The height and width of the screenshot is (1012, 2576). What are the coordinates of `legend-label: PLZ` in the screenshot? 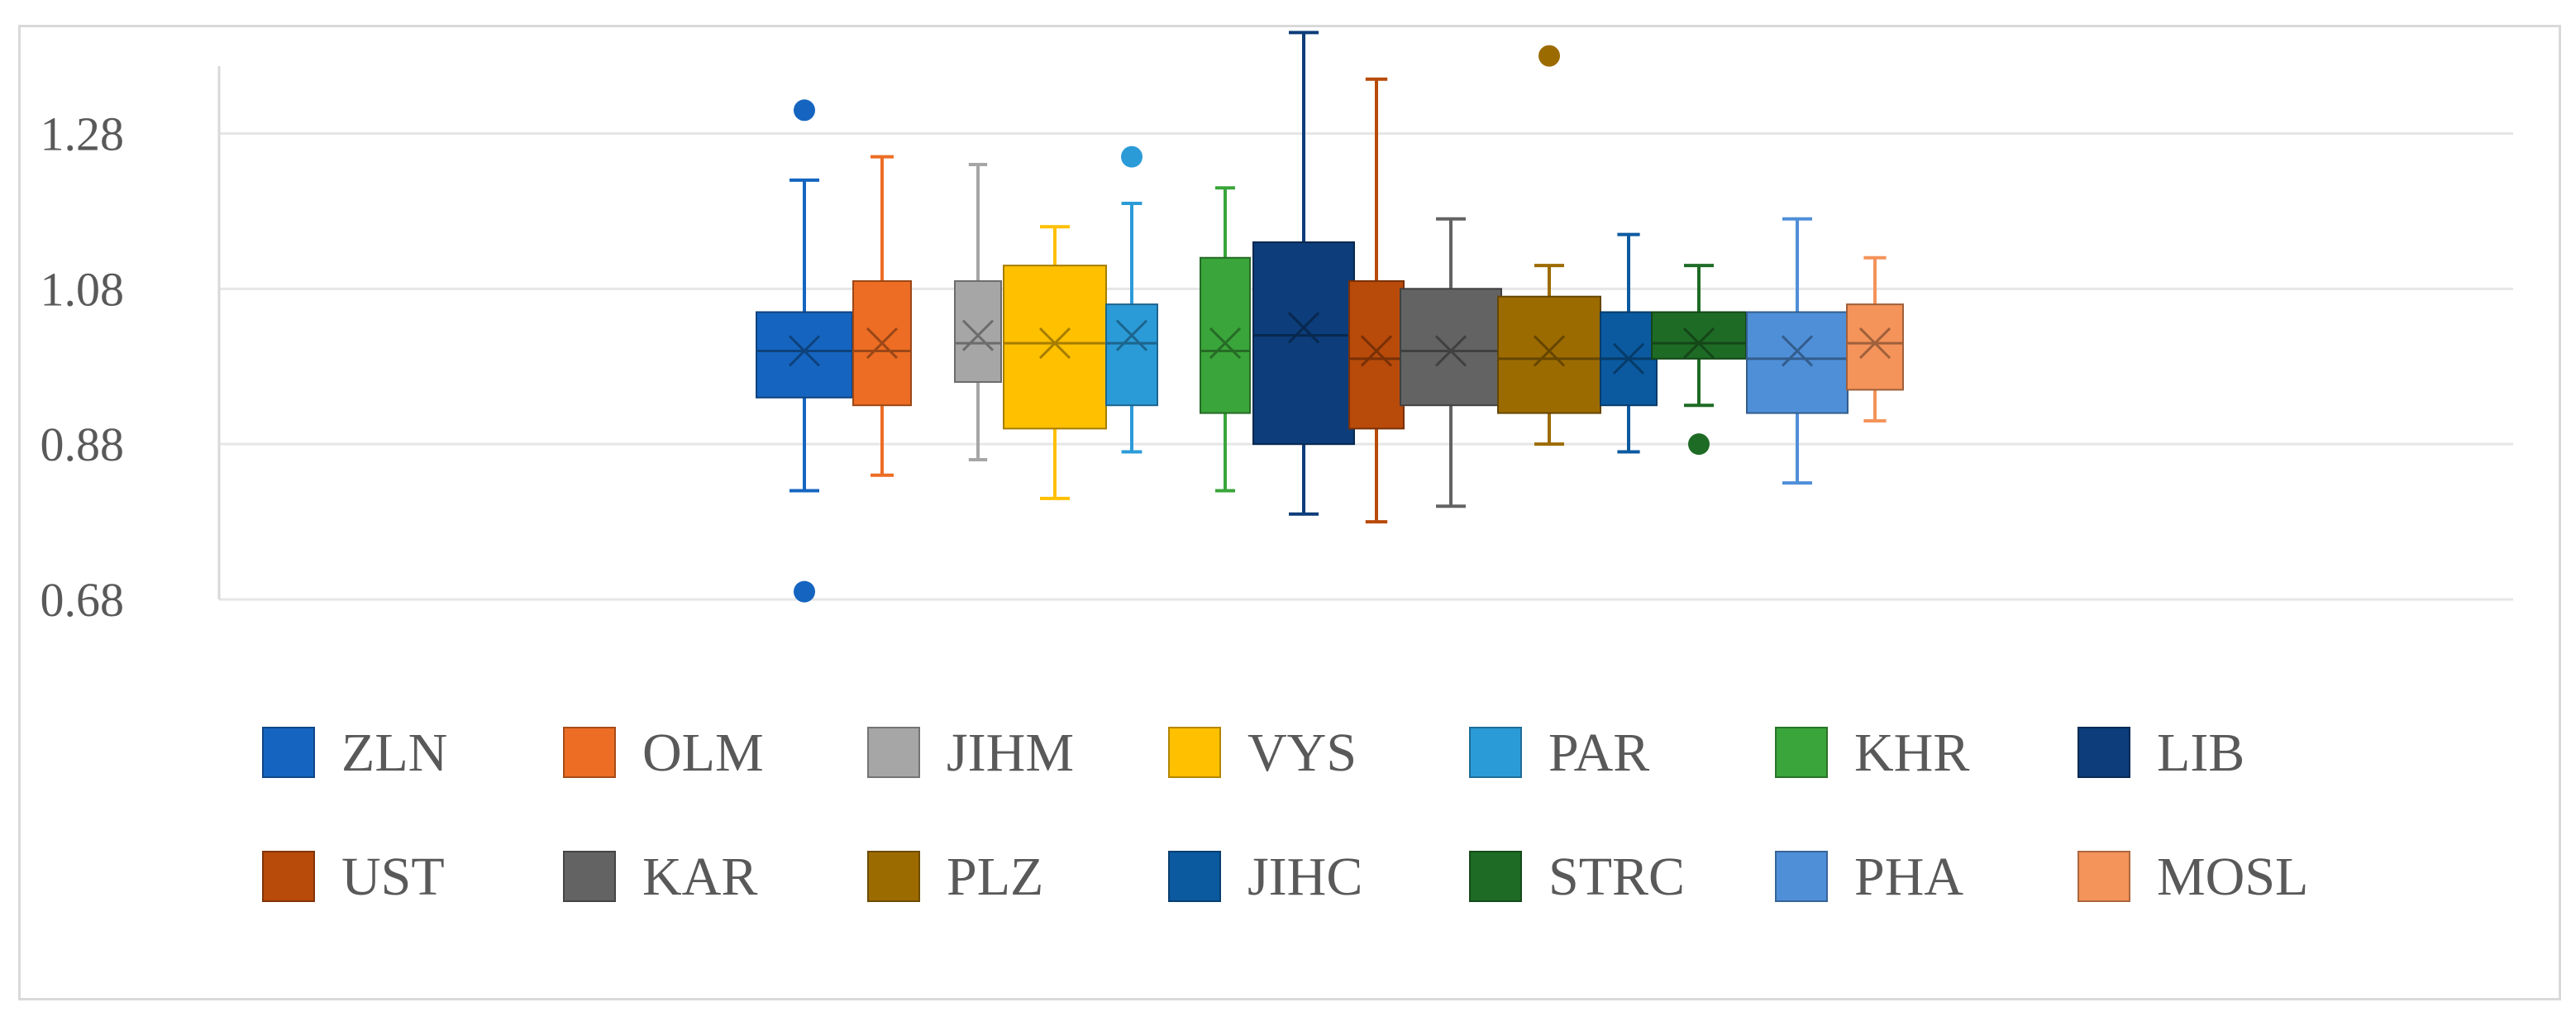 It's located at (995, 877).